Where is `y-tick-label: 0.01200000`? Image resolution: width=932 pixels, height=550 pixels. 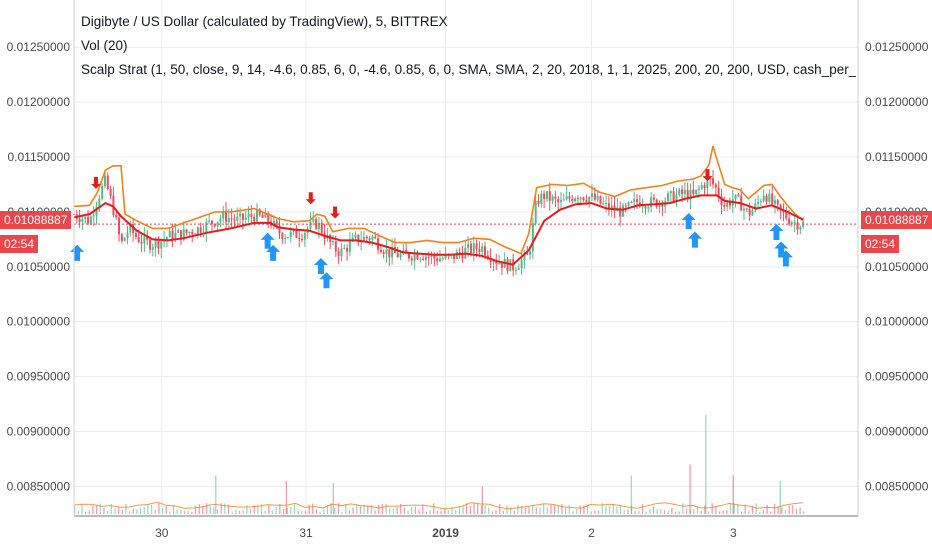 y-tick-label: 0.01200000 is located at coordinates (39, 102).